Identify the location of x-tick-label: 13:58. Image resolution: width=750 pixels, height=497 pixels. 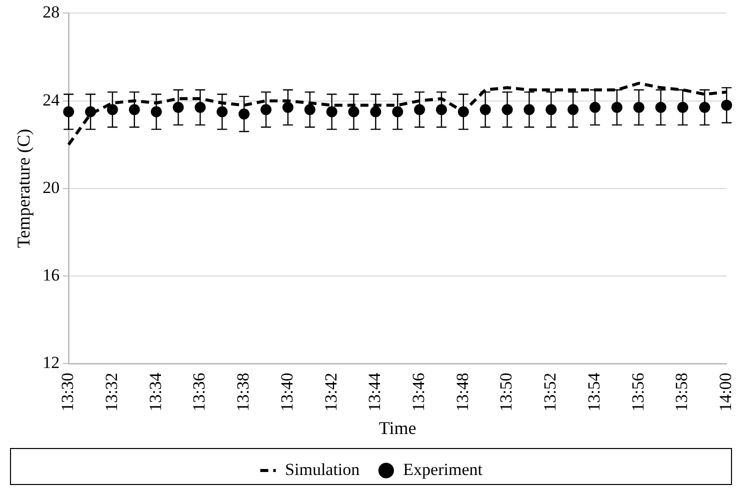
(682, 392).